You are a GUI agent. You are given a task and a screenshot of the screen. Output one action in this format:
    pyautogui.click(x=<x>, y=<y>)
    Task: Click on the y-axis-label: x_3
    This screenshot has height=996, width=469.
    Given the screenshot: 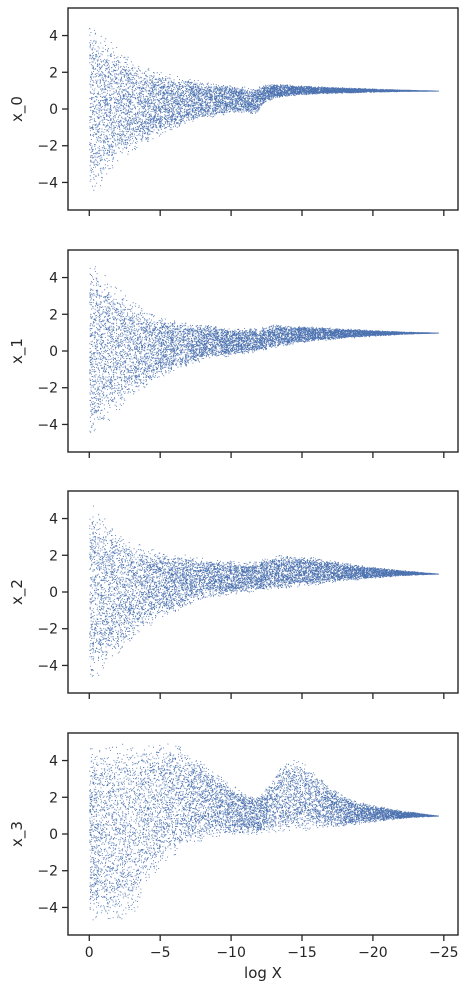 What is the action you would take?
    pyautogui.click(x=17, y=834)
    